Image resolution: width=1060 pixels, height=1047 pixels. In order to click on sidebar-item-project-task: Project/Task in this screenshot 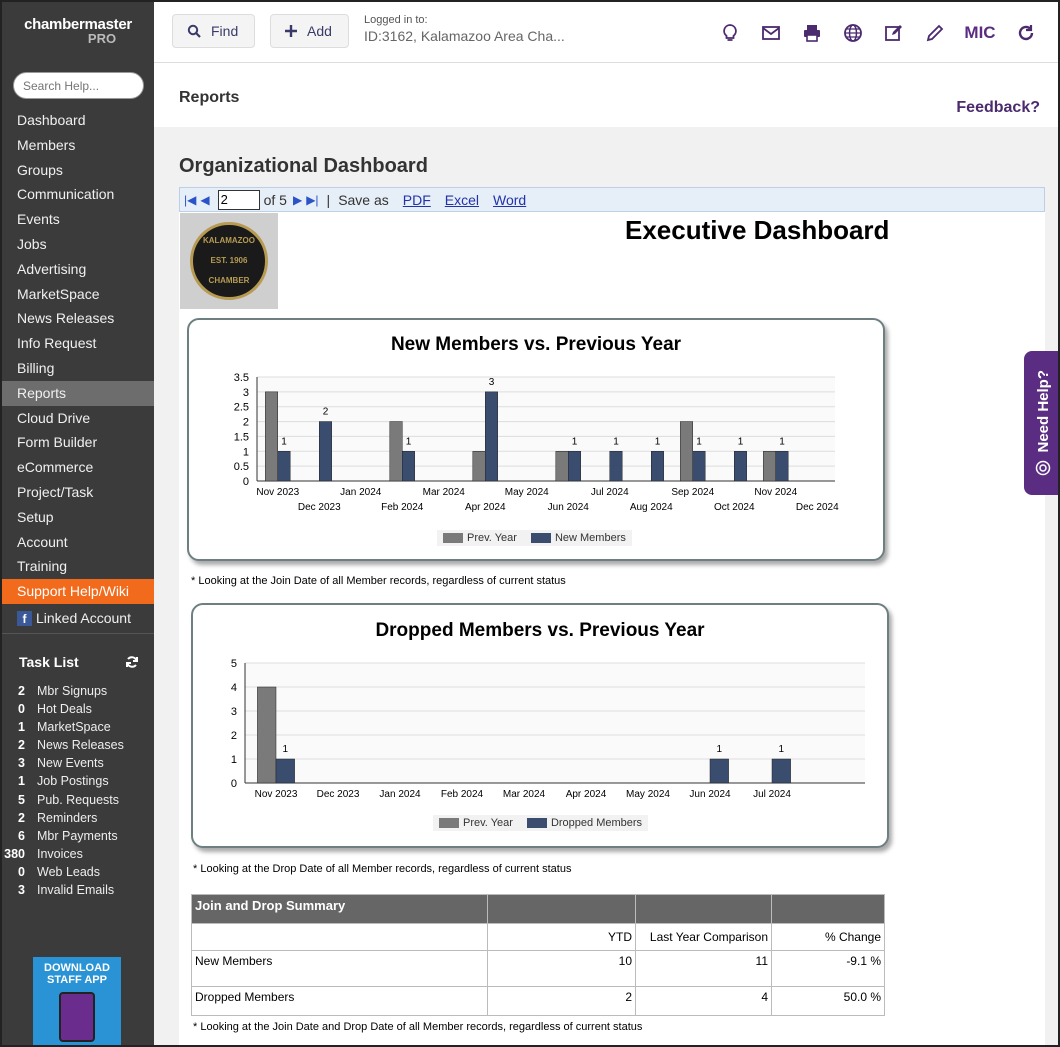, I will do `click(55, 491)`.